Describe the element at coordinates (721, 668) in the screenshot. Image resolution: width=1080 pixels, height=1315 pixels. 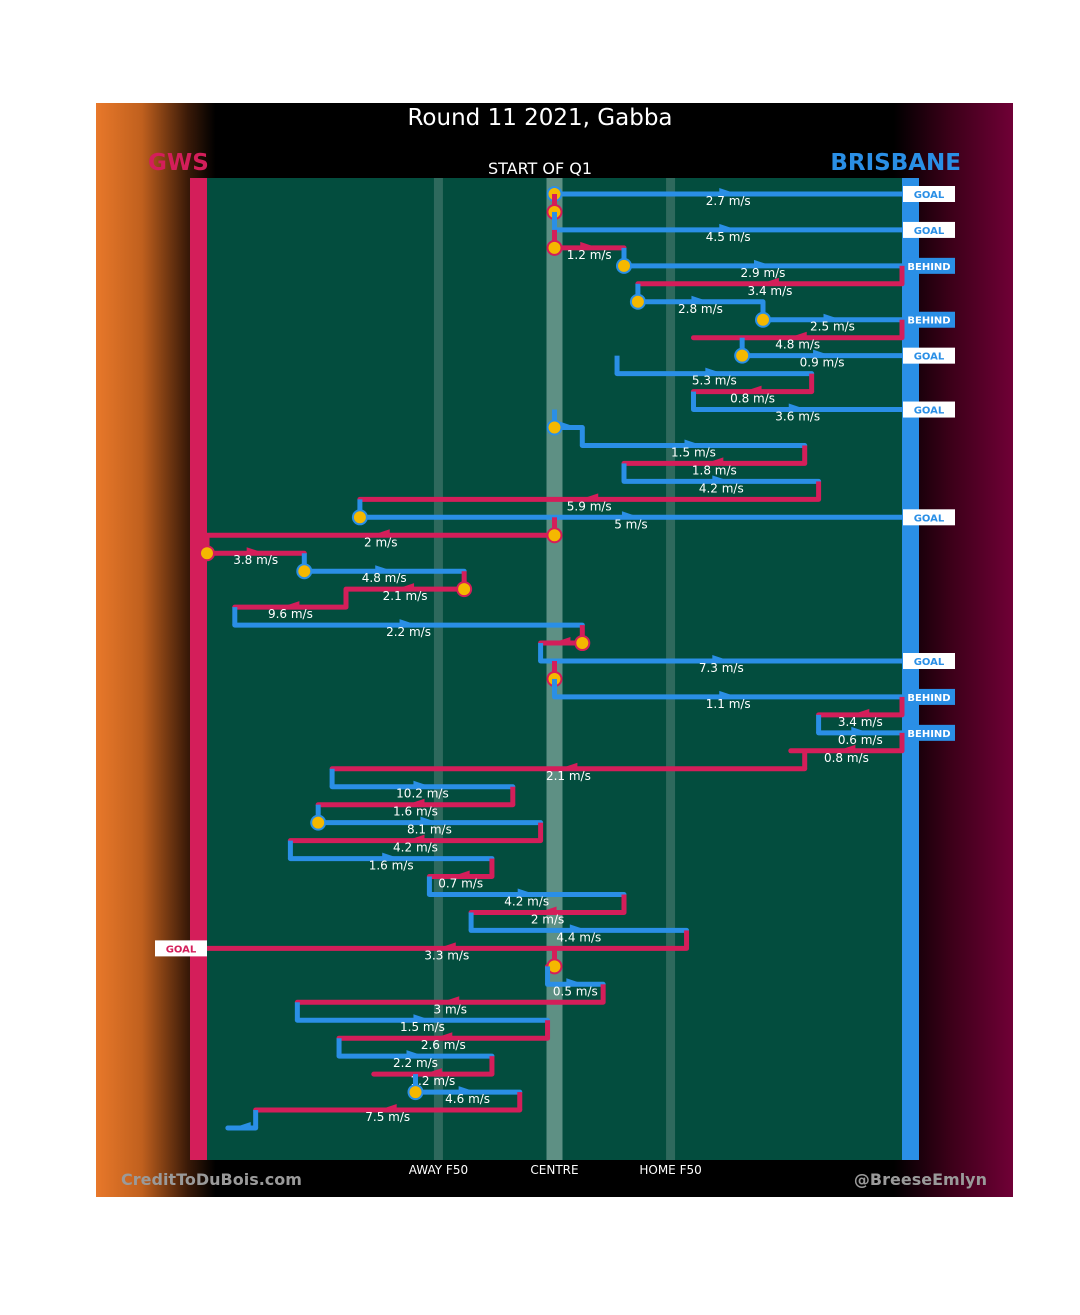
I see `speed-label: 7.3 m/s` at that location.